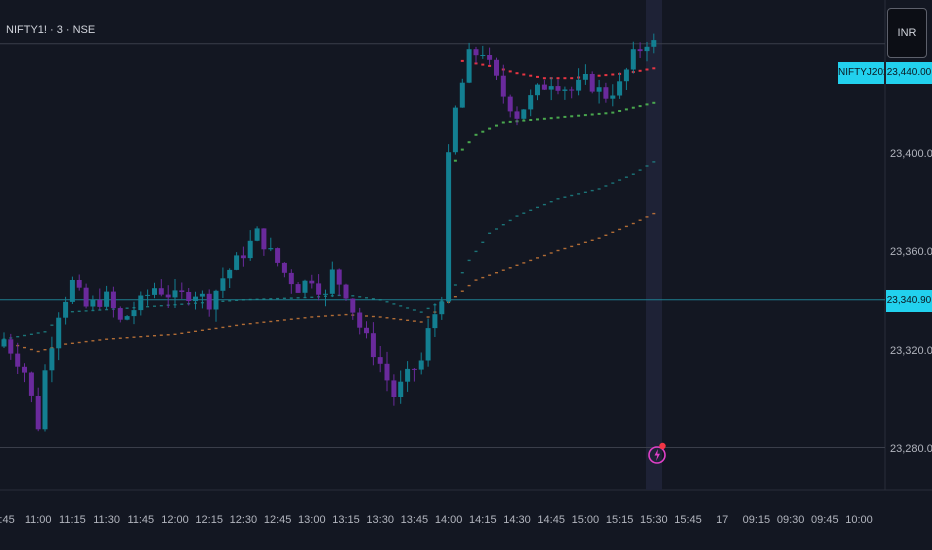 Image resolution: width=932 pixels, height=550 pixels. What do you see at coordinates (756, 520) in the screenshot?
I see `time-axis-tick: 09:15` at bounding box center [756, 520].